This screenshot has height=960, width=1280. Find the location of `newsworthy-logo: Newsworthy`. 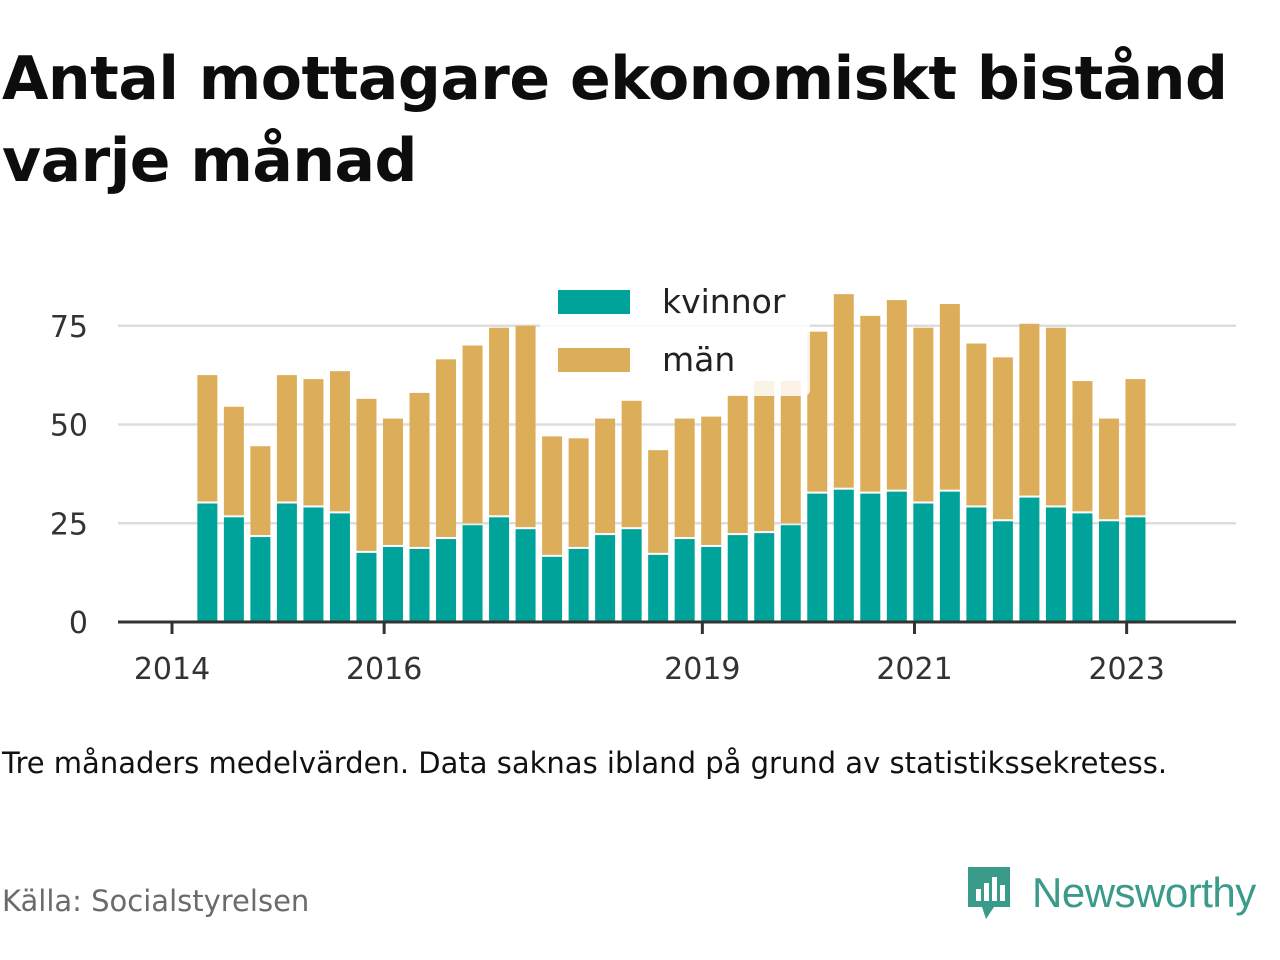

newsworthy-logo: Newsworthy is located at coordinates (1110, 893).